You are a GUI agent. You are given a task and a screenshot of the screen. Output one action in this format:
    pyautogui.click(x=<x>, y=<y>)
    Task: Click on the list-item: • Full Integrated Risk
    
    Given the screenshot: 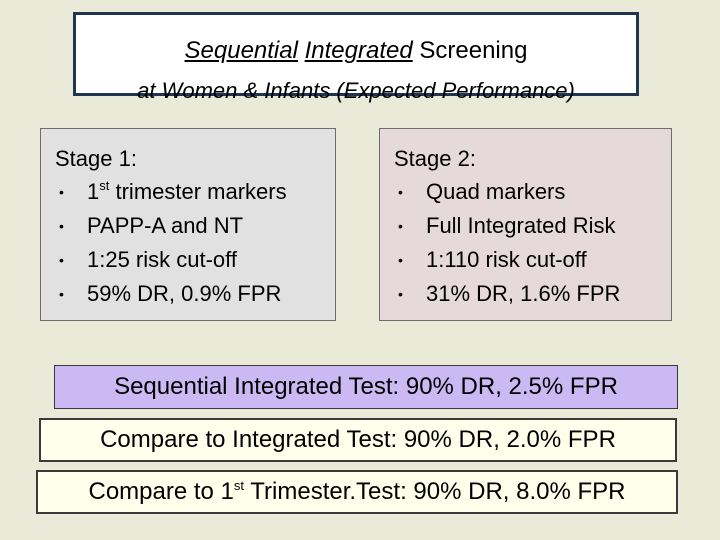 What is the action you would take?
    pyautogui.click(x=532, y=226)
    